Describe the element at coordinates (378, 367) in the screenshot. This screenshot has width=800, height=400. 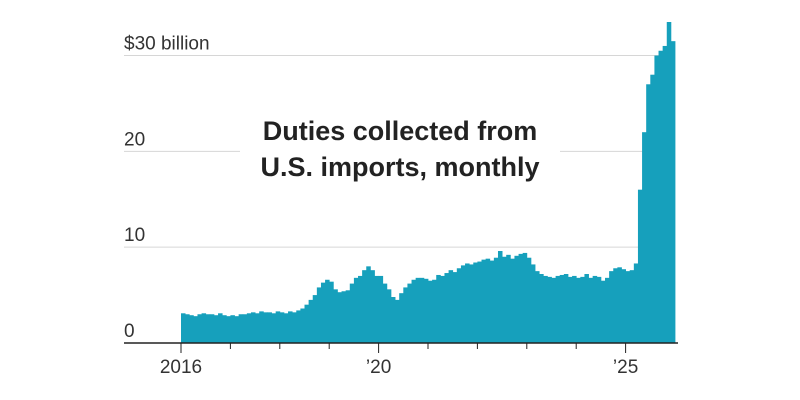
I see `x-tick-label: ’20` at that location.